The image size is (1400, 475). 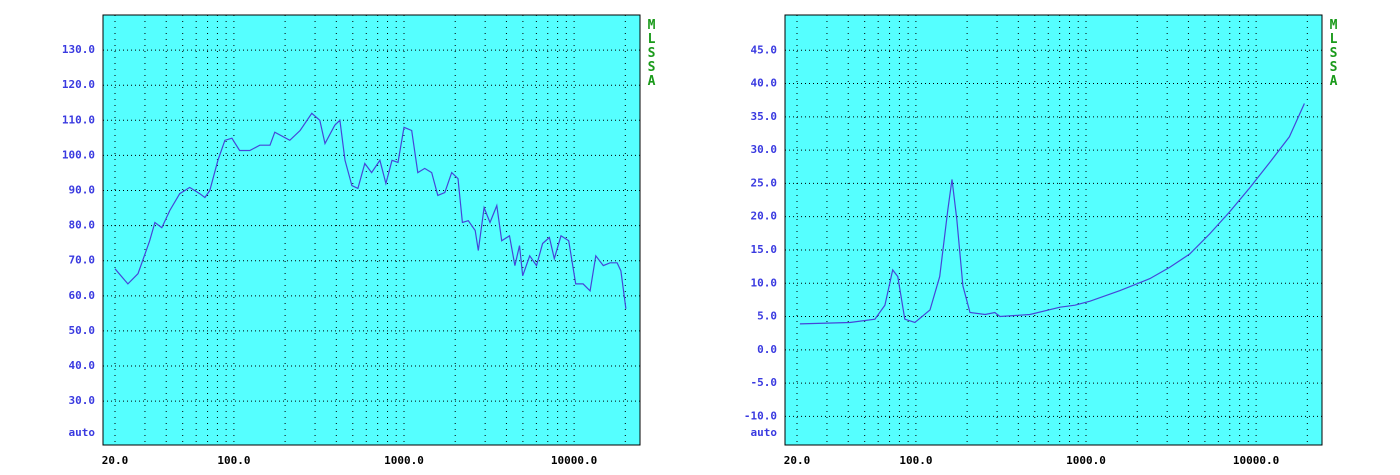 What do you see at coordinates (82, 295) in the screenshot?
I see `y-tick-label: 60.0` at bounding box center [82, 295].